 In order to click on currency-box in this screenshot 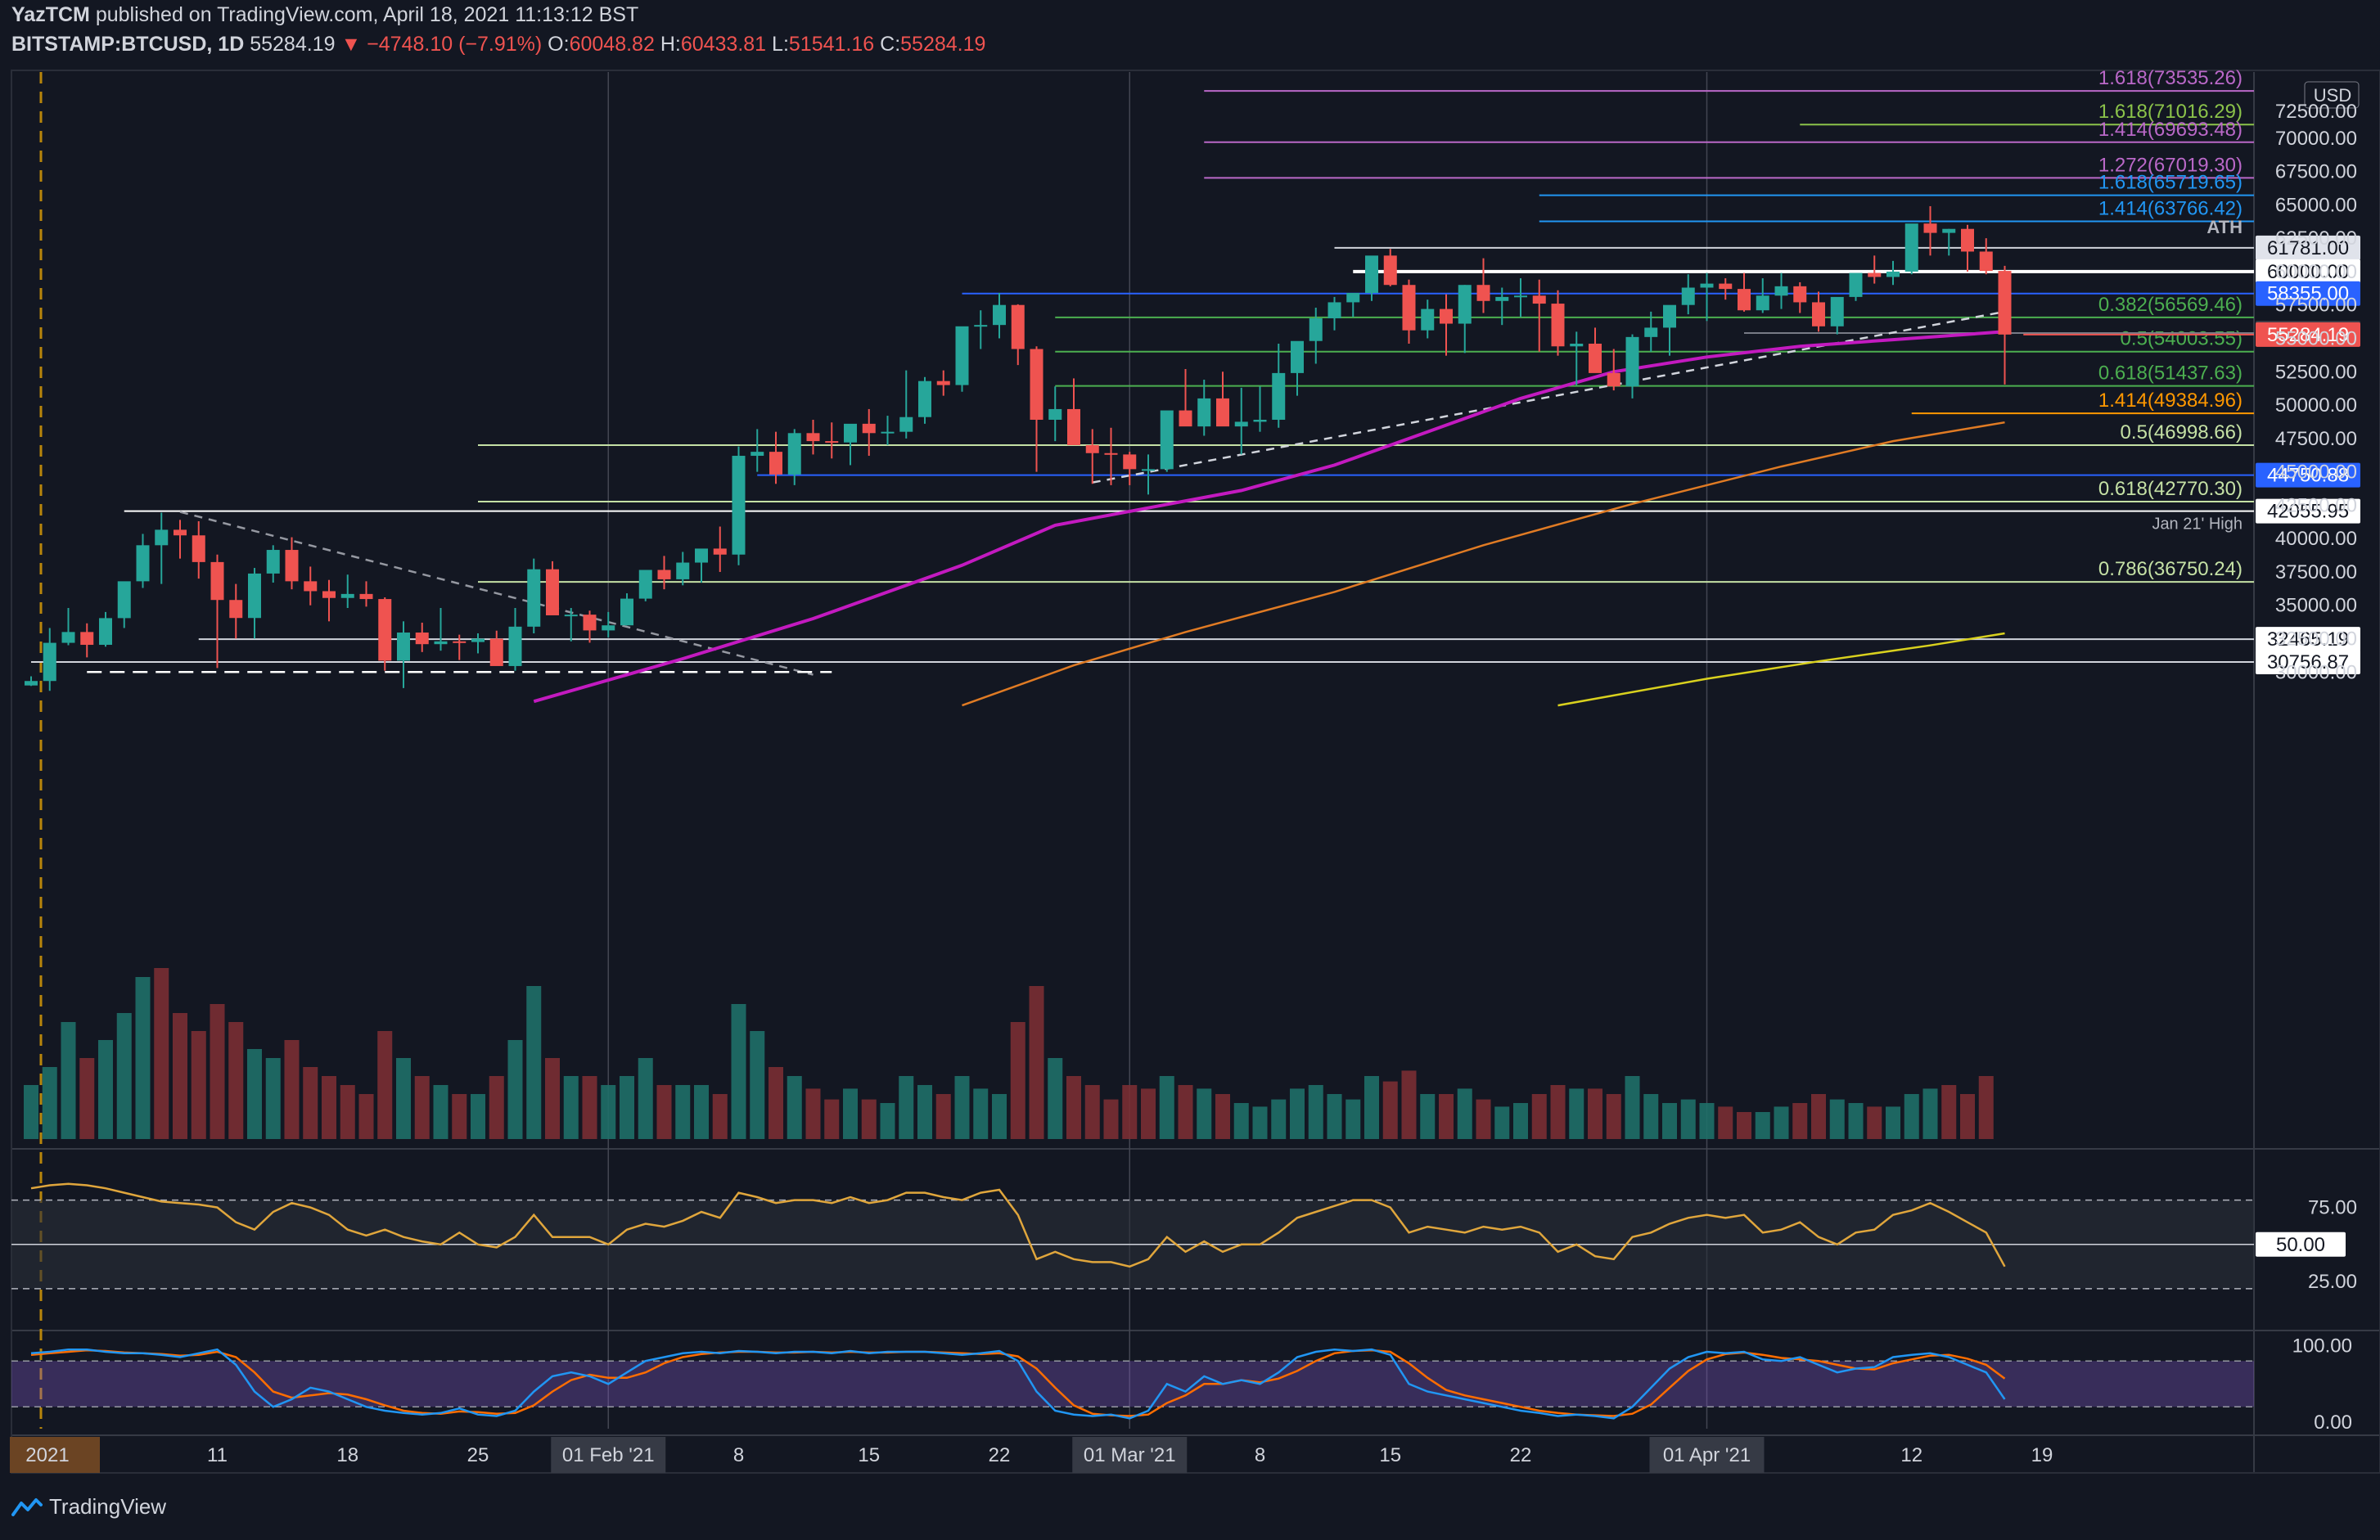, I will do `click(2332, 95)`.